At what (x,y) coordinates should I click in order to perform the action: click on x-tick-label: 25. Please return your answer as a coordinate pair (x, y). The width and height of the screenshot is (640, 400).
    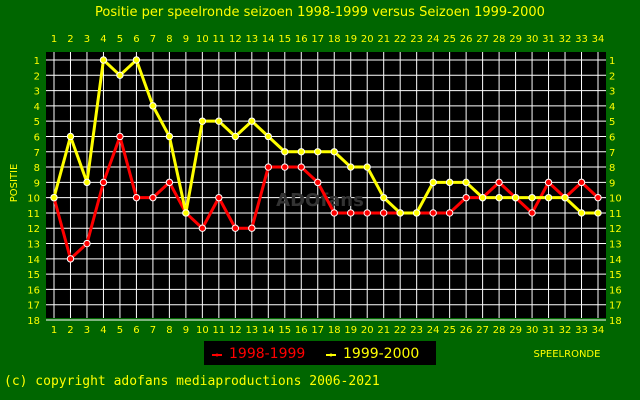
    Looking at the image, I should click on (449, 39).